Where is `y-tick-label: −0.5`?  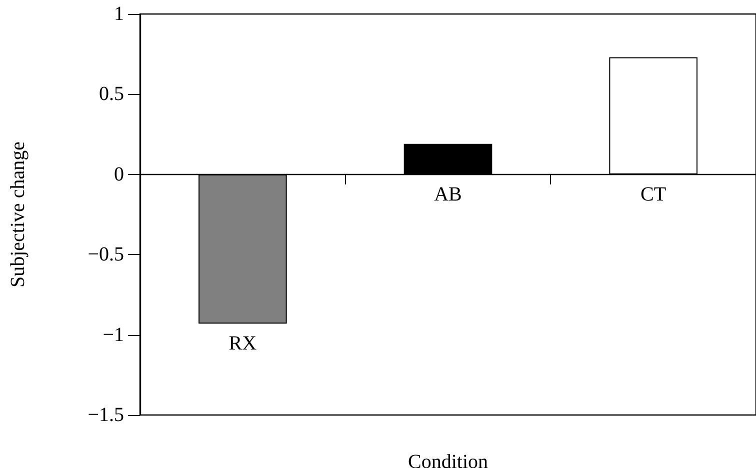
y-tick-label: −0.5 is located at coordinates (106, 255).